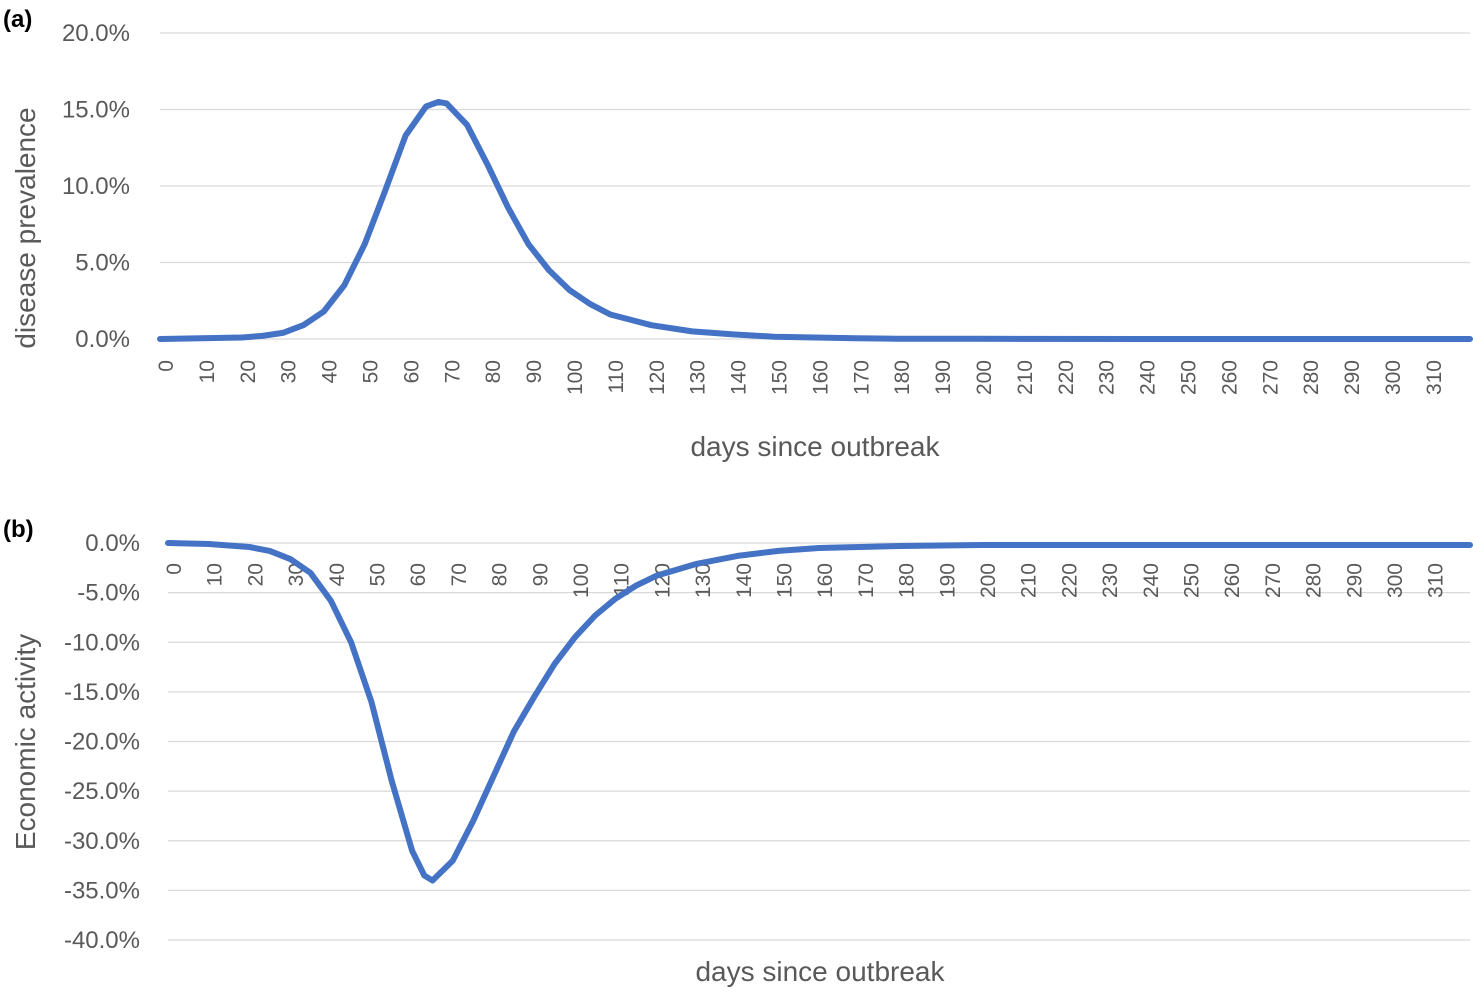 The height and width of the screenshot is (993, 1473). I want to click on x-tick-label: 30, so click(289, 371).